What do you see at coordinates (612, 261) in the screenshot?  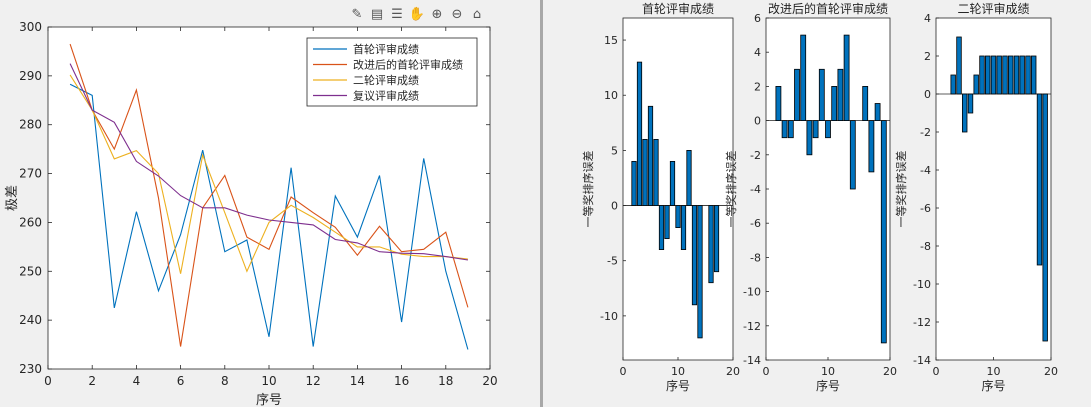 I see `bar-y-tick-label: -5` at bounding box center [612, 261].